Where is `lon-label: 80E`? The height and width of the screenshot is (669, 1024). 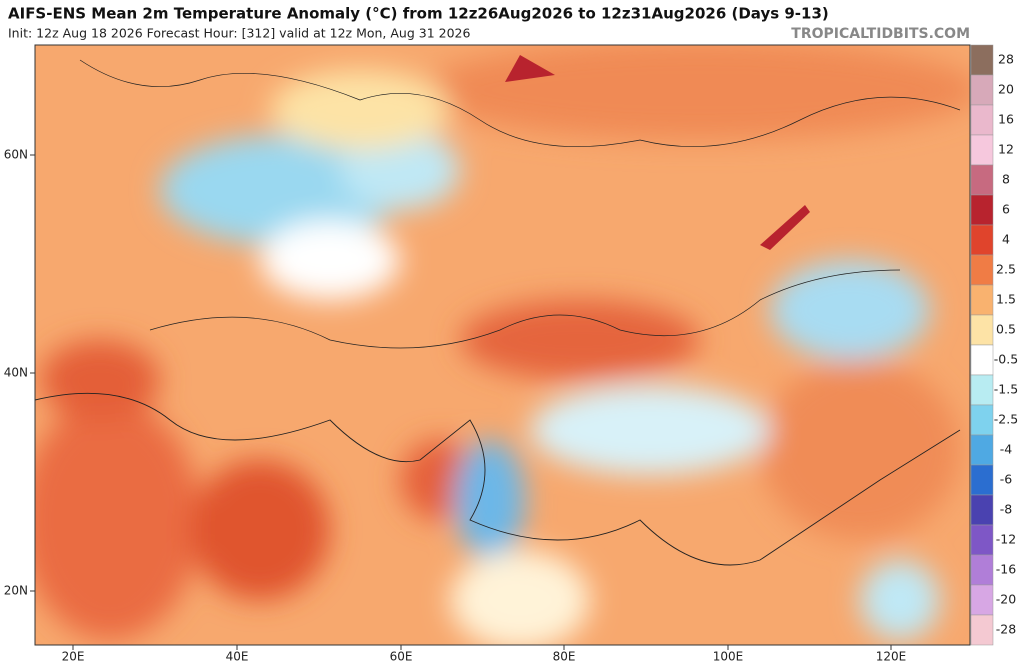 lon-label: 80E is located at coordinates (564, 657).